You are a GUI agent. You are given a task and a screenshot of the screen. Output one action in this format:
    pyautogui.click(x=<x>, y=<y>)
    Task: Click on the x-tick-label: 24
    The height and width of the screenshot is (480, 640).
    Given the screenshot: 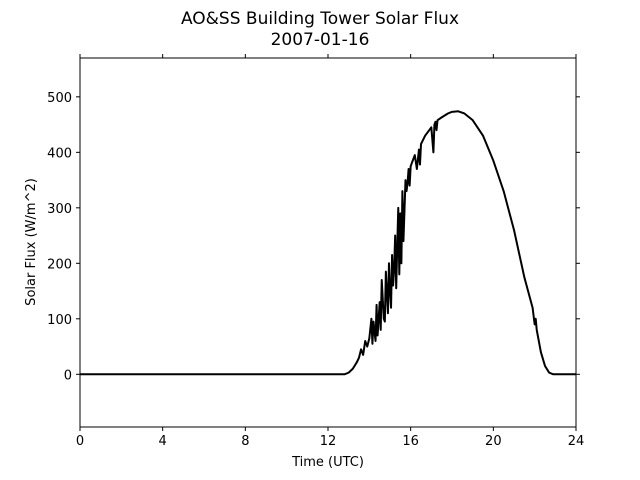 What is the action you would take?
    pyautogui.click(x=576, y=441)
    